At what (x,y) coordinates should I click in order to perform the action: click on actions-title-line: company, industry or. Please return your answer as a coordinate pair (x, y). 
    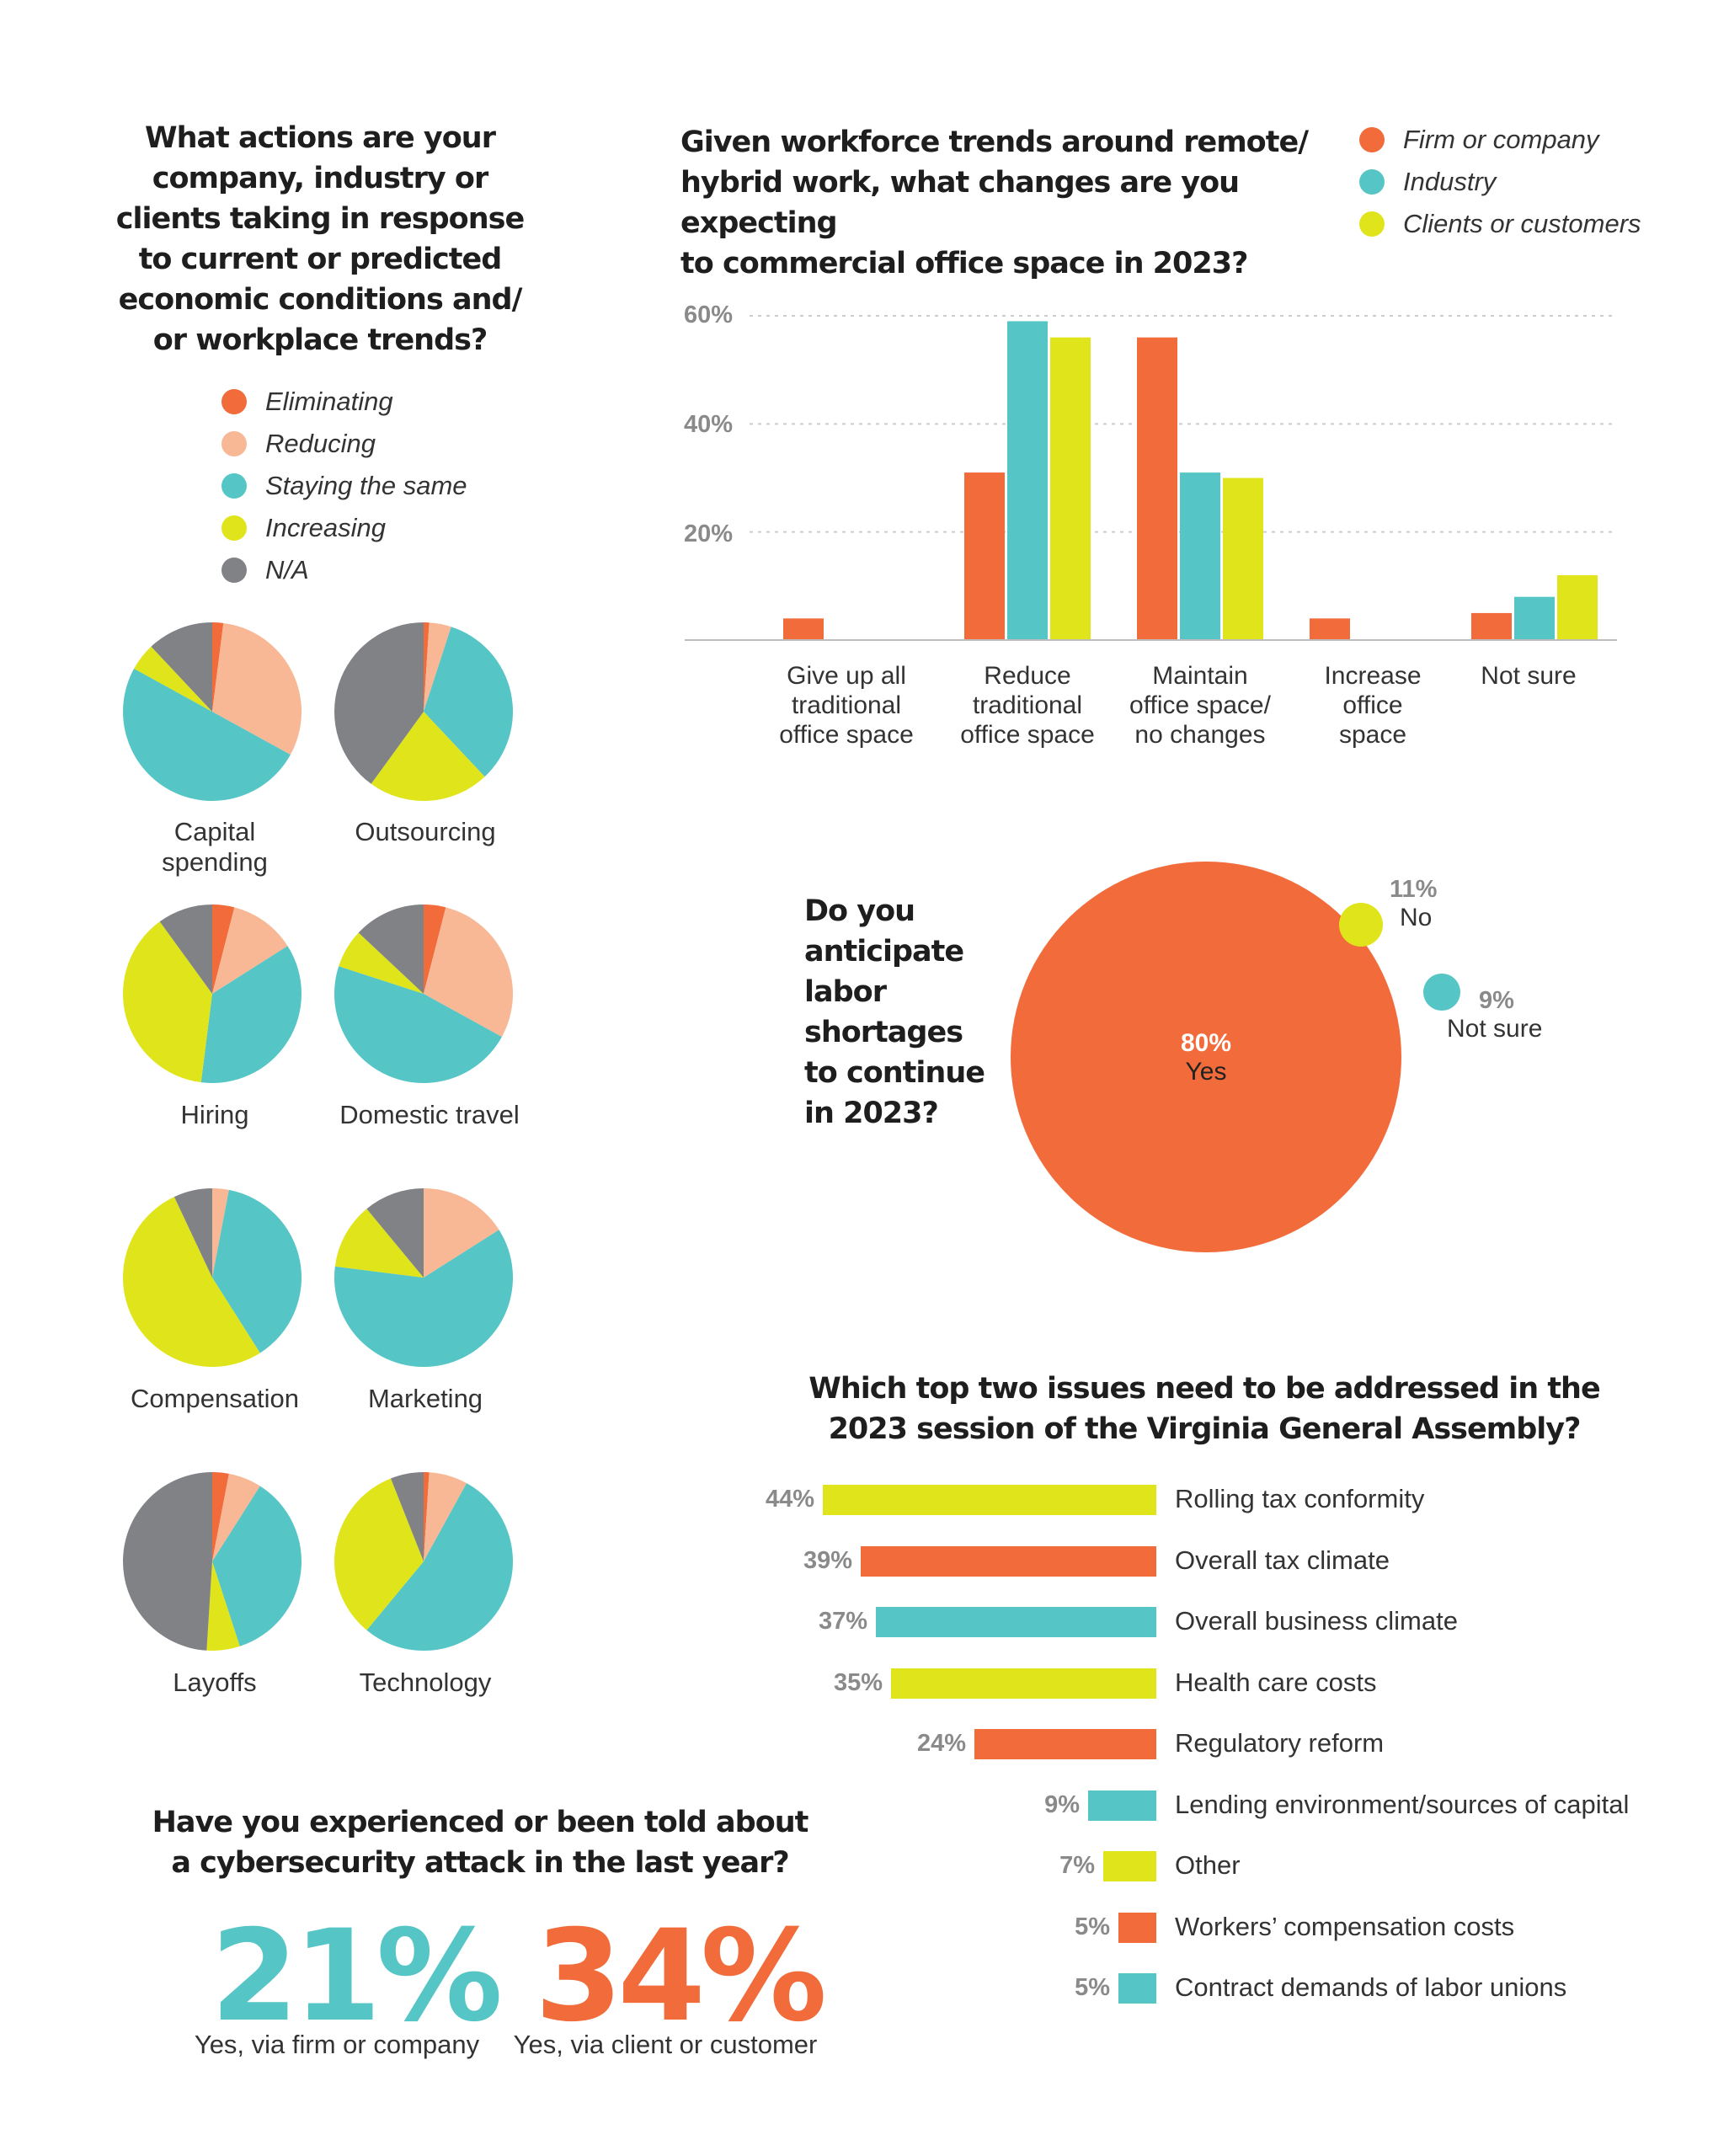
    Looking at the image, I should click on (320, 178).